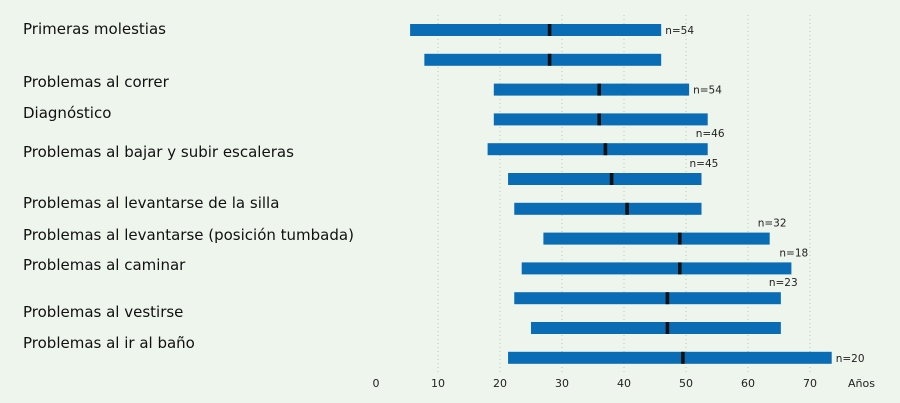 The height and width of the screenshot is (403, 900). What do you see at coordinates (861, 383) in the screenshot?
I see `x-axis-label: Años` at bounding box center [861, 383].